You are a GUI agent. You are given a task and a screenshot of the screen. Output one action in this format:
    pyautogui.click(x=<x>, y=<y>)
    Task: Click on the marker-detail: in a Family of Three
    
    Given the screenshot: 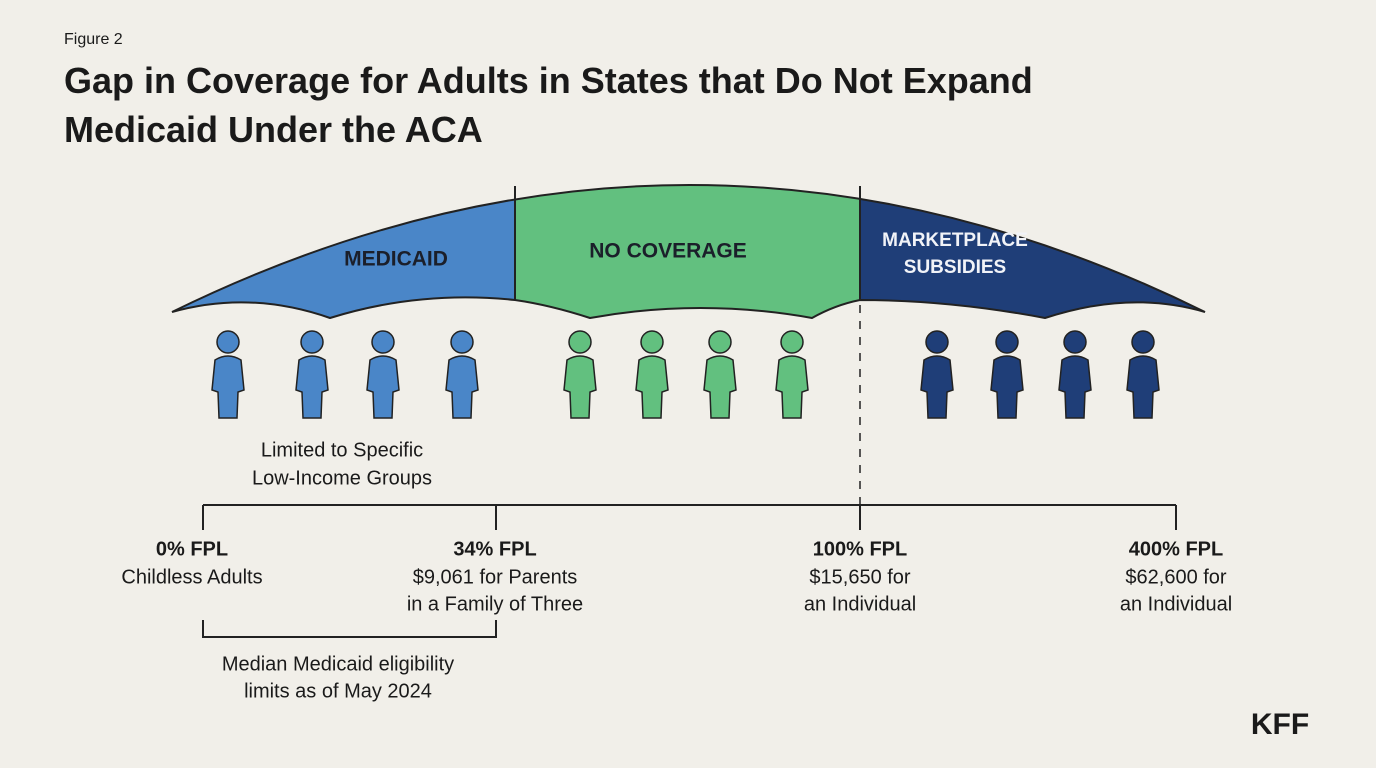 What is the action you would take?
    pyautogui.click(x=495, y=604)
    